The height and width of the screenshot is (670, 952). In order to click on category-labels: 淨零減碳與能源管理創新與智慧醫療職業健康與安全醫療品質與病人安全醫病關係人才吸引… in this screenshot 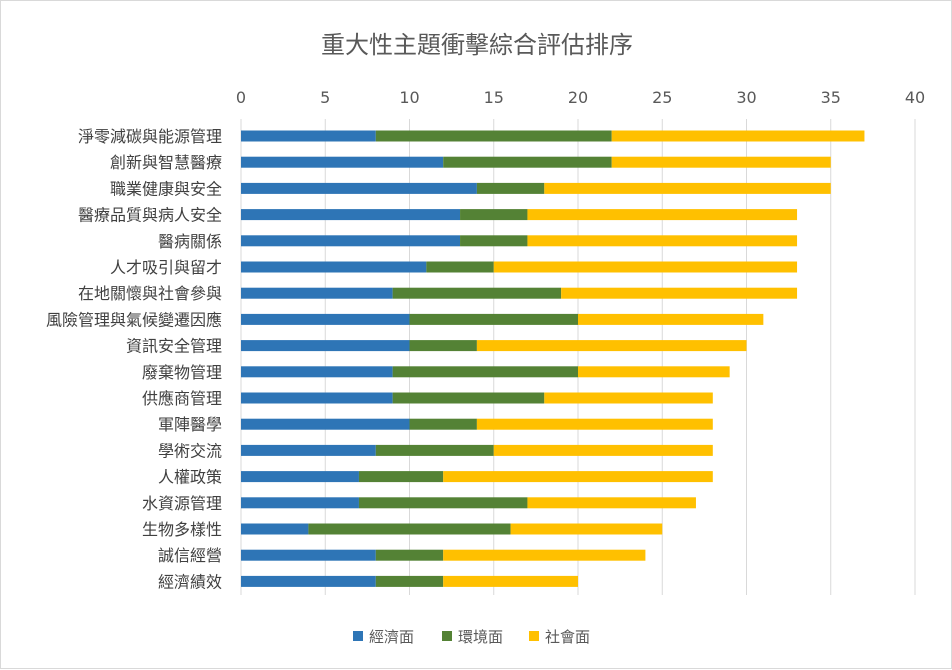, I will do `click(134, 359)`.